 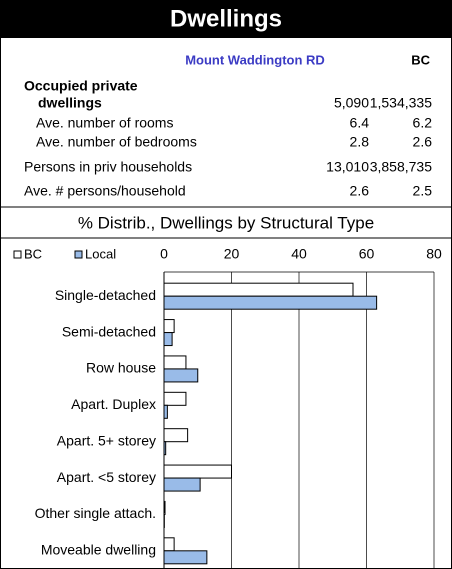 I want to click on x-tick-label: 60, so click(x=367, y=254).